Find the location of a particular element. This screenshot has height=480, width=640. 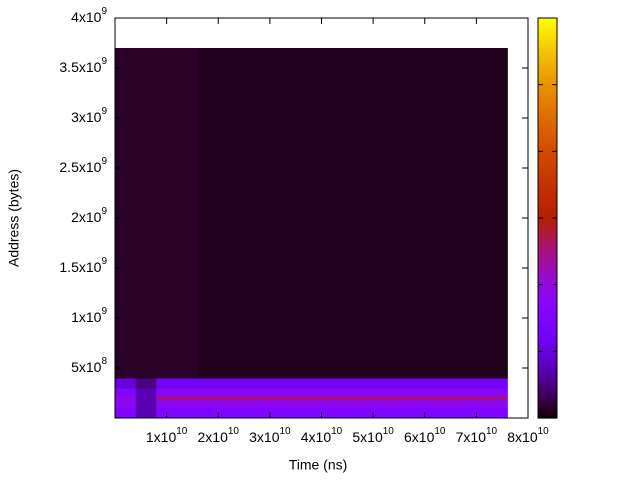

y-tick-label: 1x10⁹ is located at coordinates (89, 315).